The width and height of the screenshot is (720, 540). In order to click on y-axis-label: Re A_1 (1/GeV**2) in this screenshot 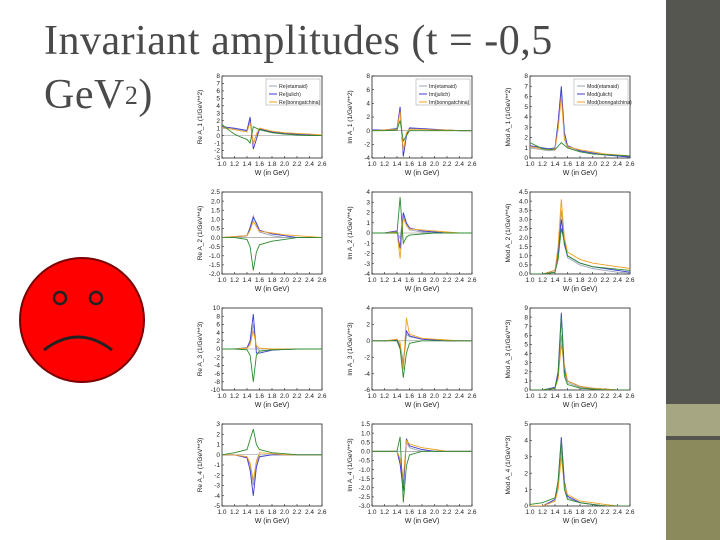, I will do `click(200, 117)`.